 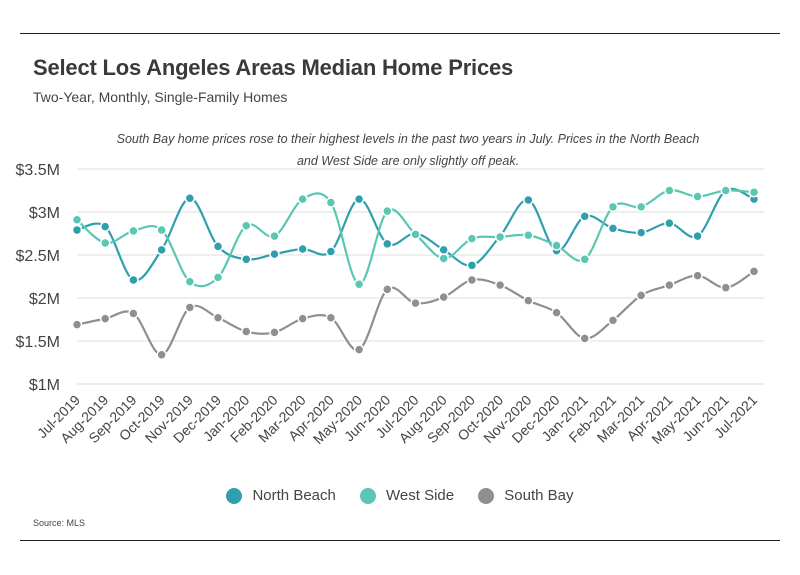 What do you see at coordinates (38, 170) in the screenshot?
I see `y-tick-label: $3.5M` at bounding box center [38, 170].